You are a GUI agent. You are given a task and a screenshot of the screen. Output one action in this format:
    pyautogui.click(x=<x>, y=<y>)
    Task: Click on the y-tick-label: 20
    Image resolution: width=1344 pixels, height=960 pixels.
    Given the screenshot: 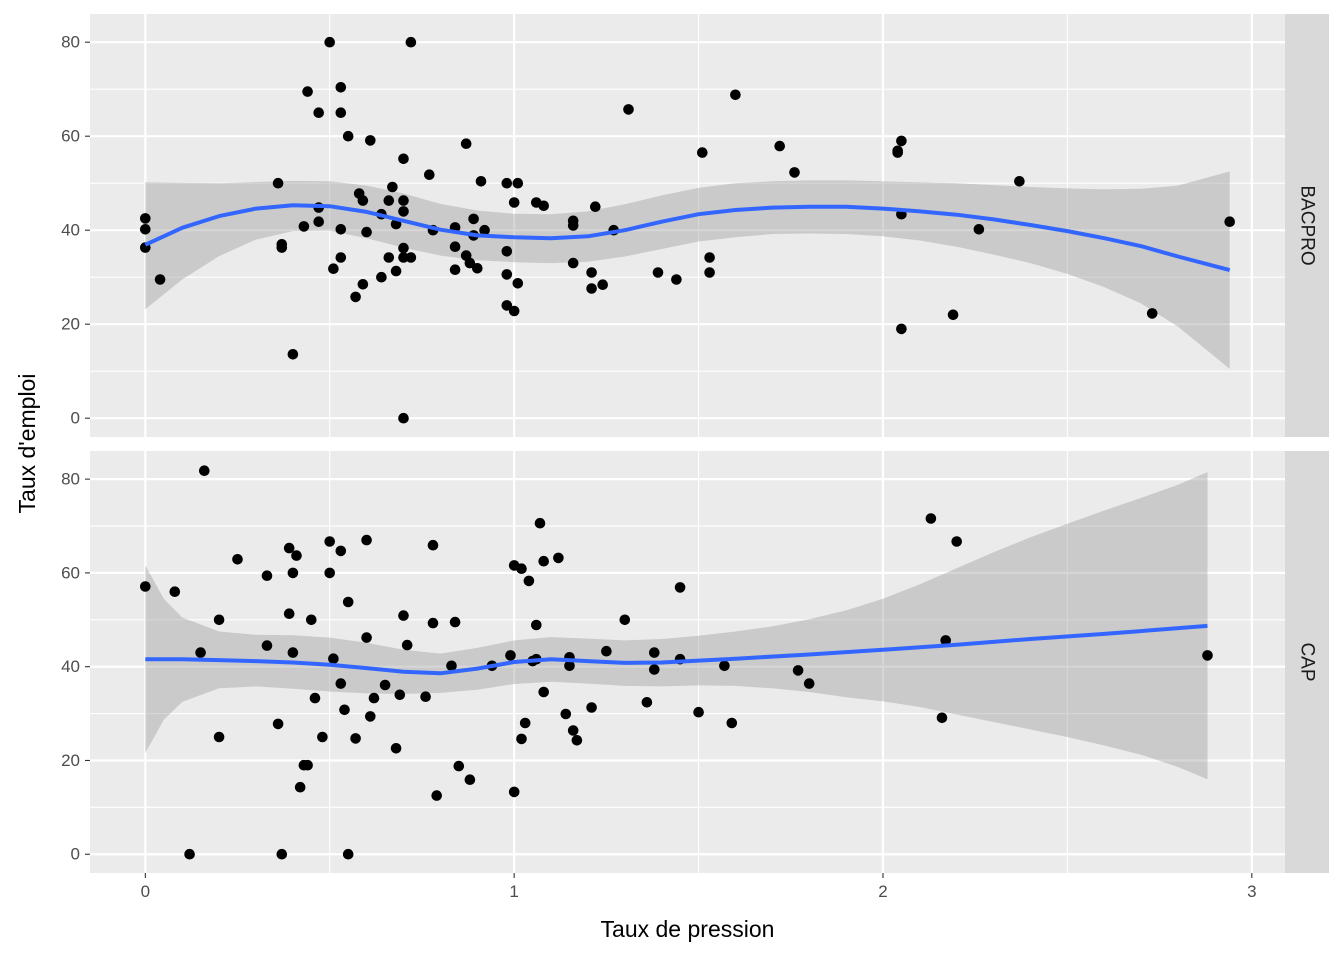 What is the action you would take?
    pyautogui.click(x=70, y=760)
    